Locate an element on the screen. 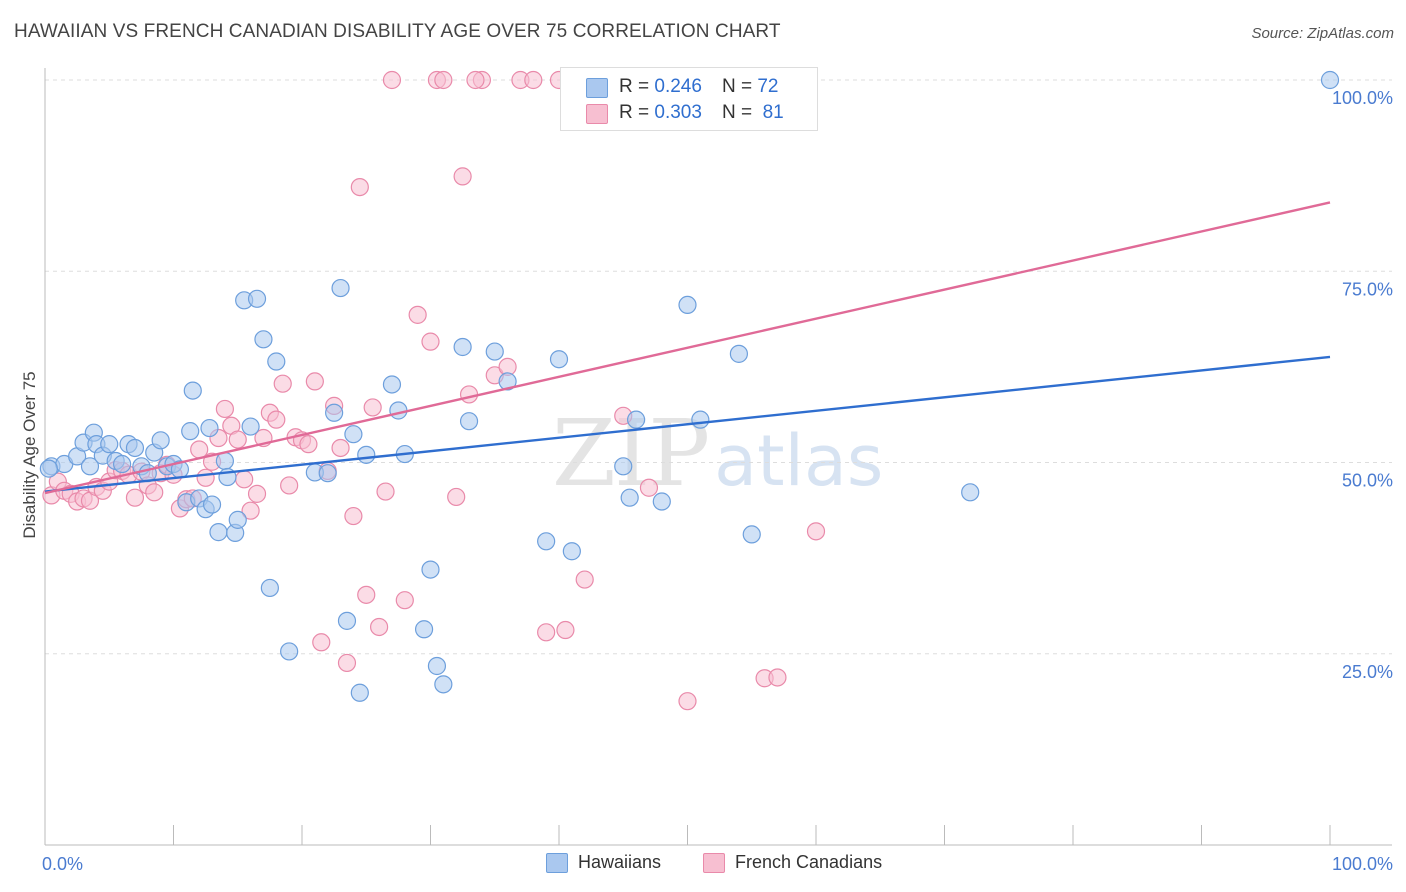 The width and height of the screenshot is (1406, 892). y-tick-label: 50.0% is located at coordinates (1367, 481).